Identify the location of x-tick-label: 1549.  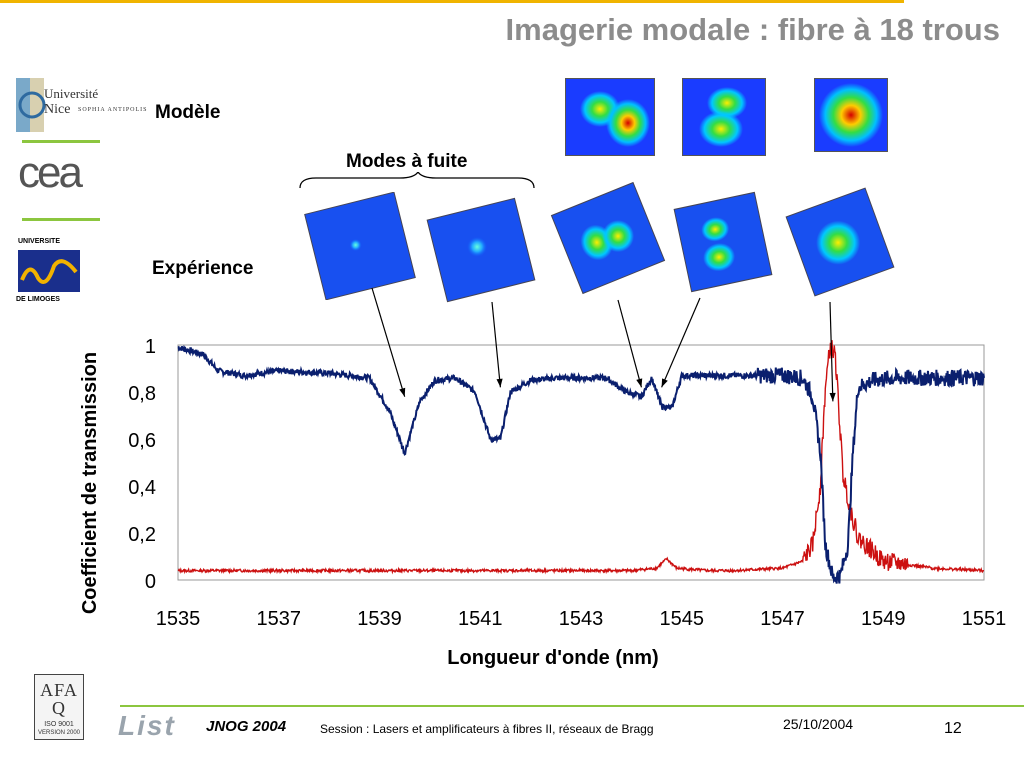
(883, 619).